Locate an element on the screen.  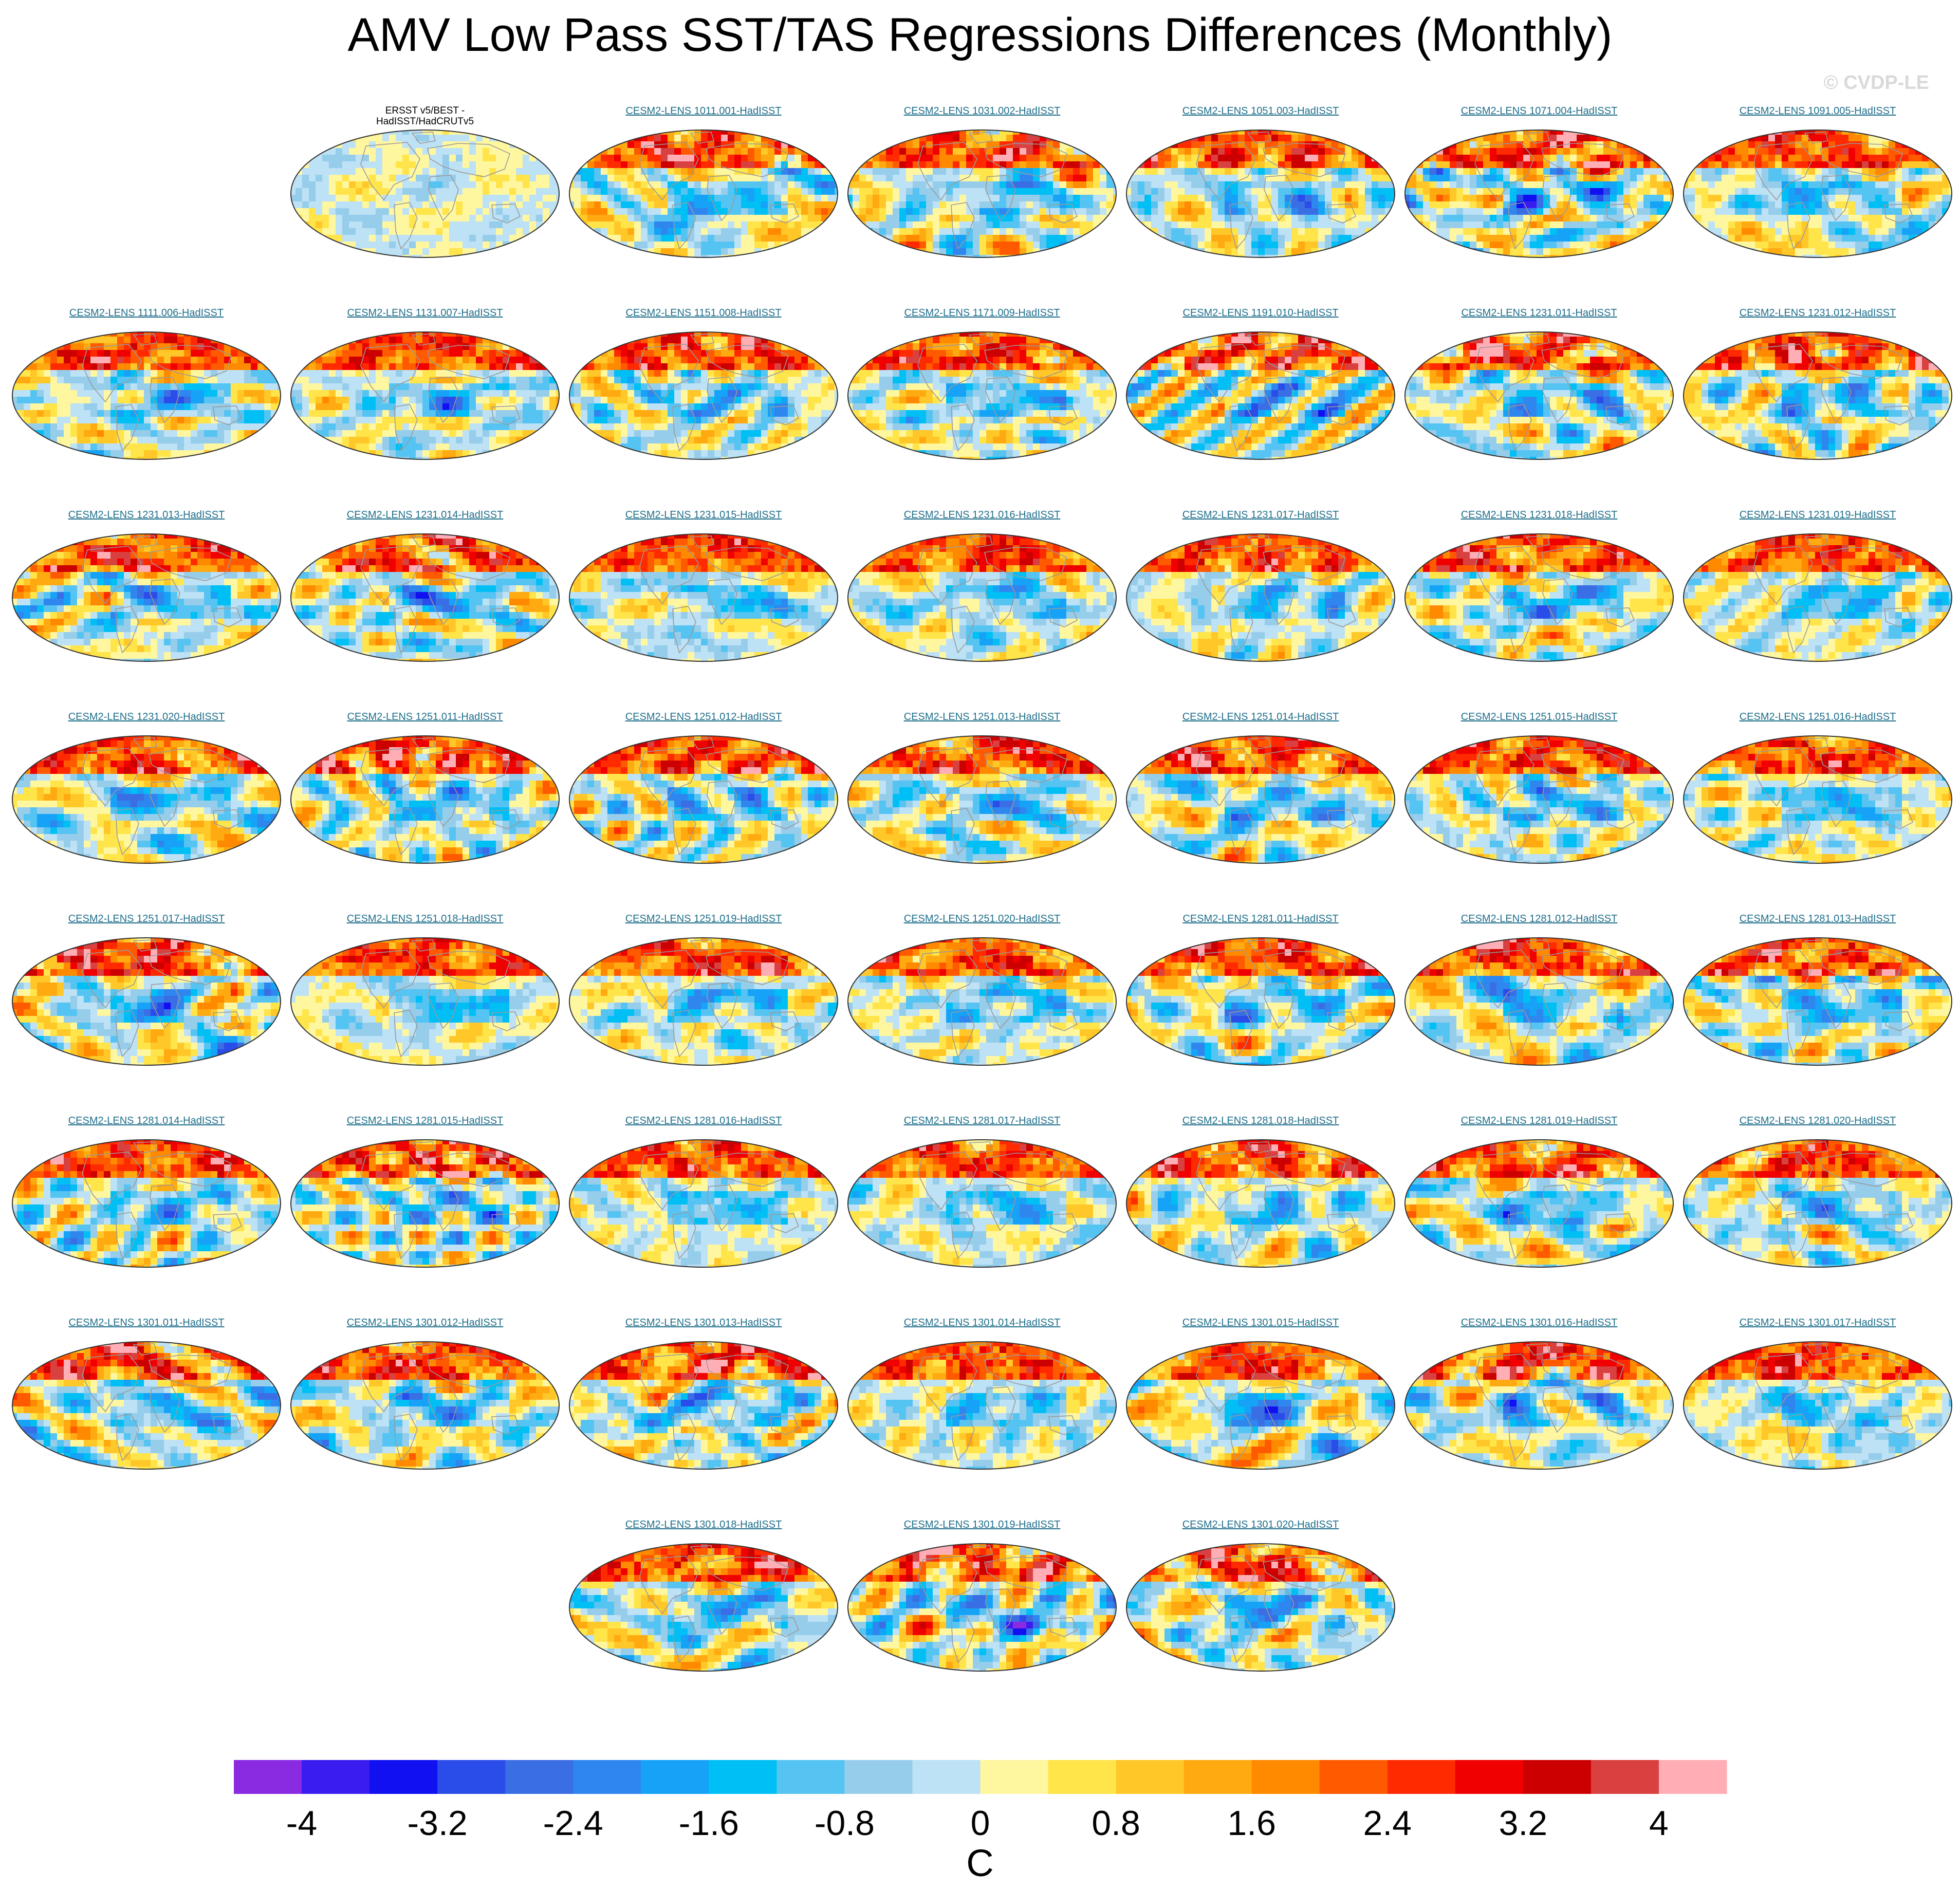
panel-title: CESM2-LENS 1301.013-HadISST is located at coordinates (703, 1322).